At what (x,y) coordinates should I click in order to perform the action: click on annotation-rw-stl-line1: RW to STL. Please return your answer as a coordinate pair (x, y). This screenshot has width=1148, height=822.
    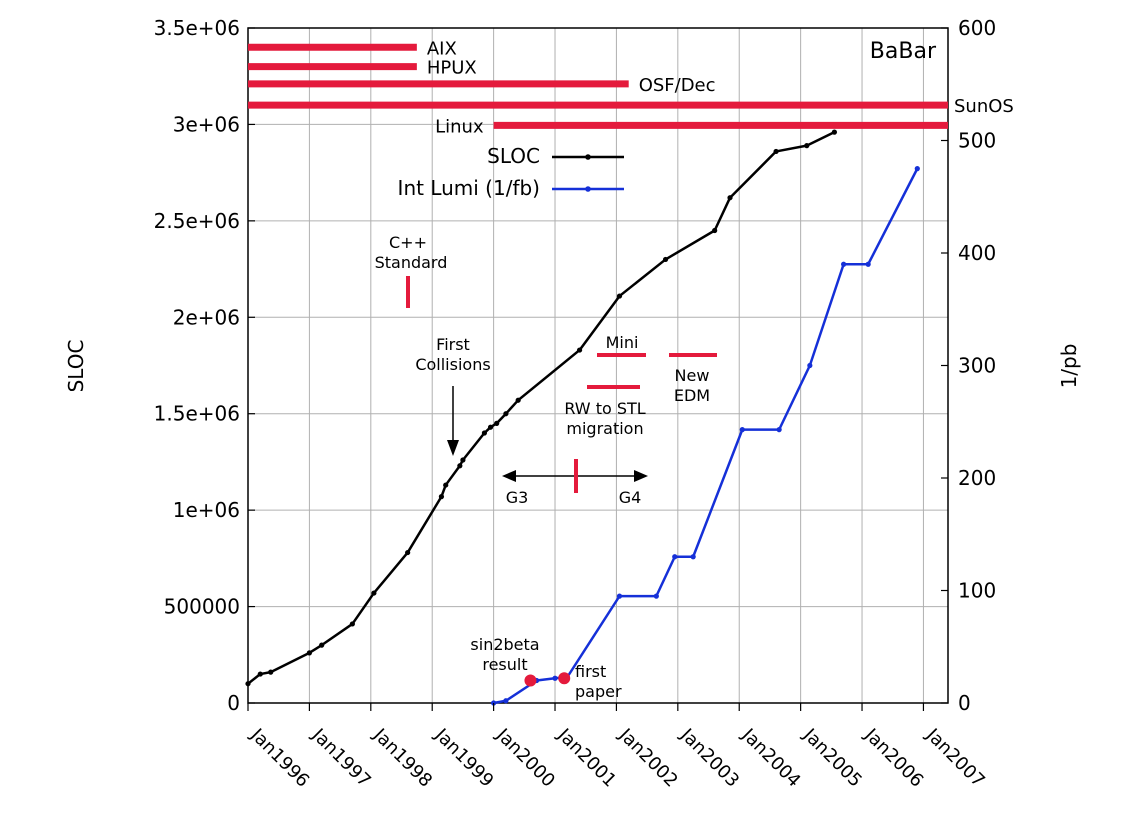
    Looking at the image, I should click on (604, 408).